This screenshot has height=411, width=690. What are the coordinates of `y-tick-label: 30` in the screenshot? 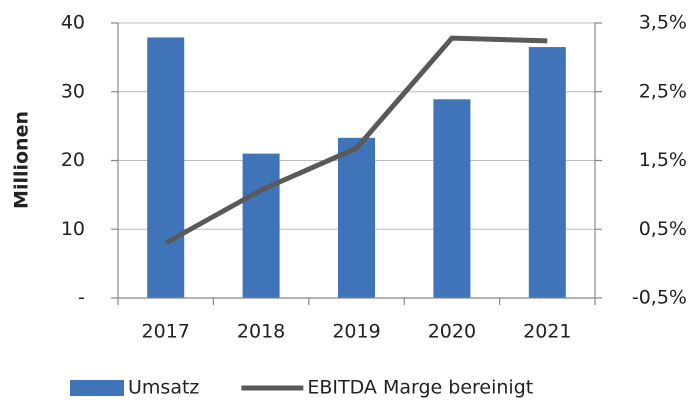 It's located at (73, 91).